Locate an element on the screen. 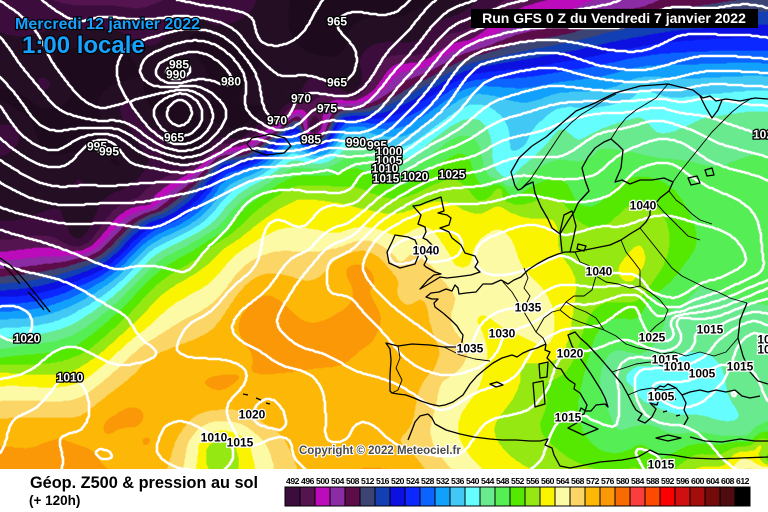 This screenshot has height=512, width=768. svg-text: 560 is located at coordinates (548, 481).